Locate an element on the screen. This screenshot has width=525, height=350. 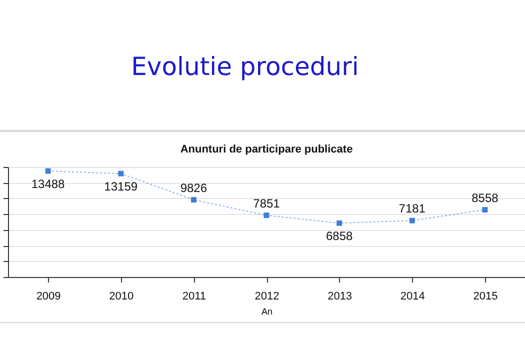
x-axis-title: An is located at coordinates (267, 311).